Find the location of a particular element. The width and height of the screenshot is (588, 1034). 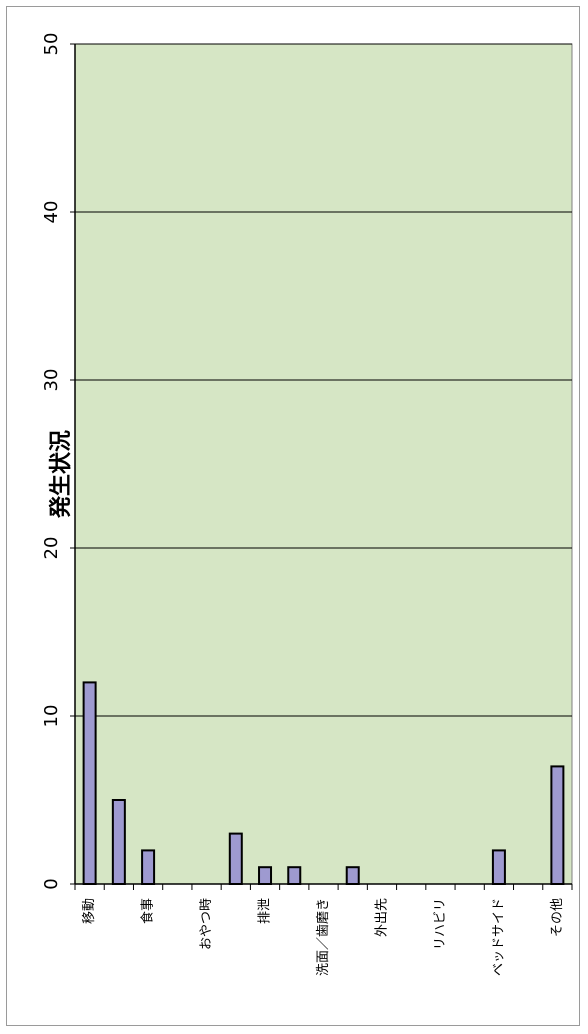

value-tick-label: 30 is located at coordinates (51, 380).